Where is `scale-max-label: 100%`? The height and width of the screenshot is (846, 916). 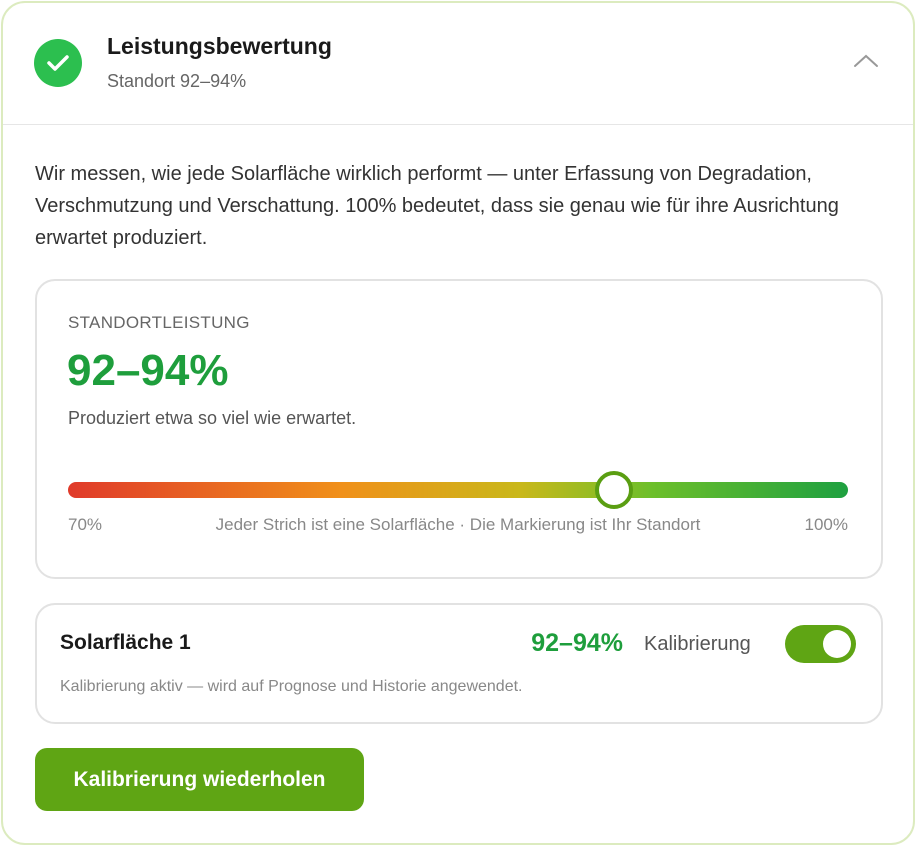
scale-max-label: 100% is located at coordinates (826, 524).